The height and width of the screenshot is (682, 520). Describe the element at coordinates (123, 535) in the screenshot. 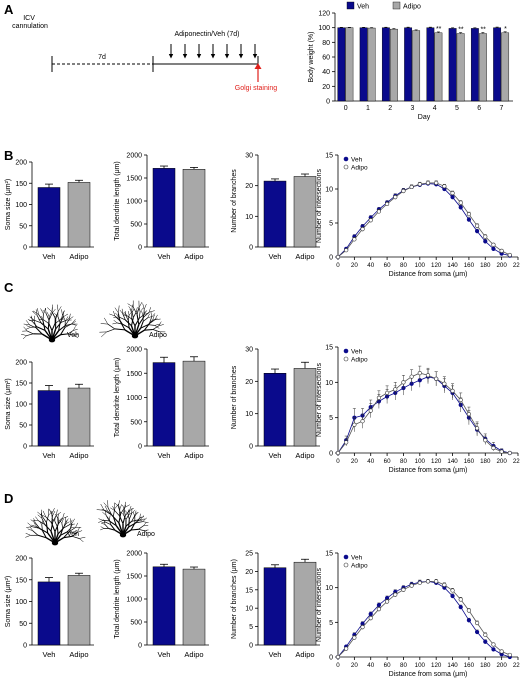

I see `soma` at that location.